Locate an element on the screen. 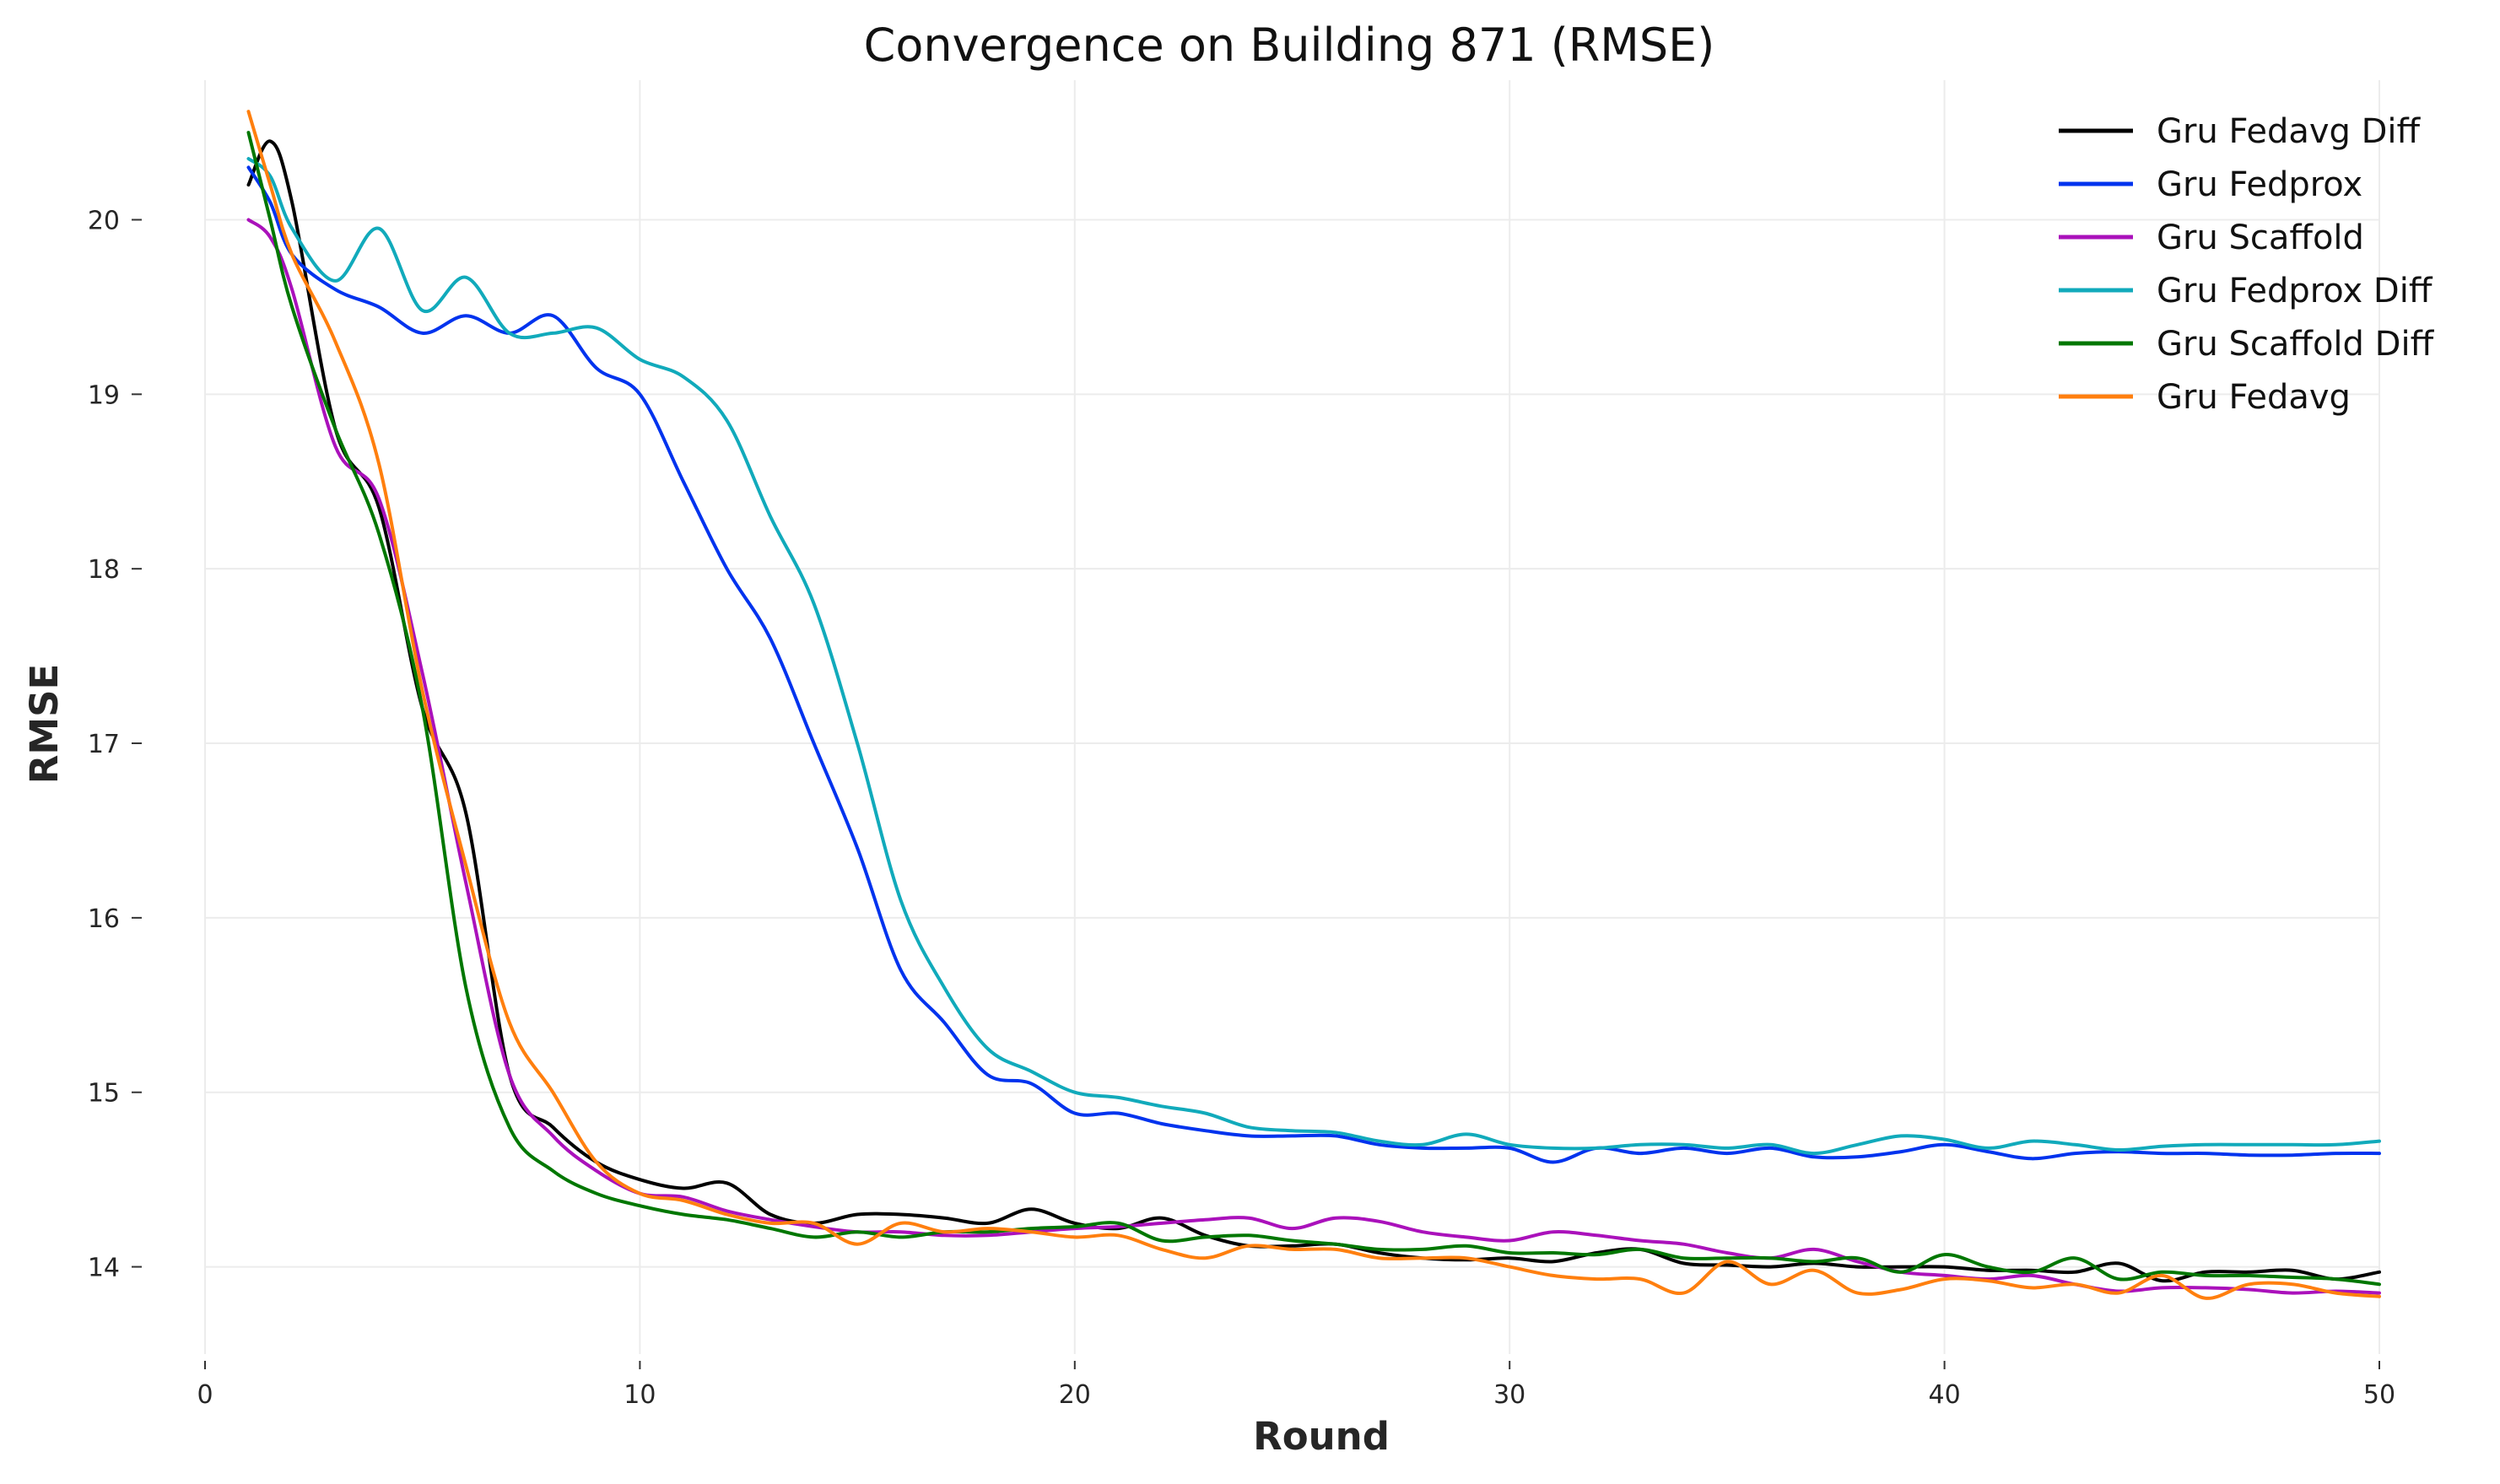 The image size is (2500, 1484). y-tick-label-3: 17 is located at coordinates (104, 744).